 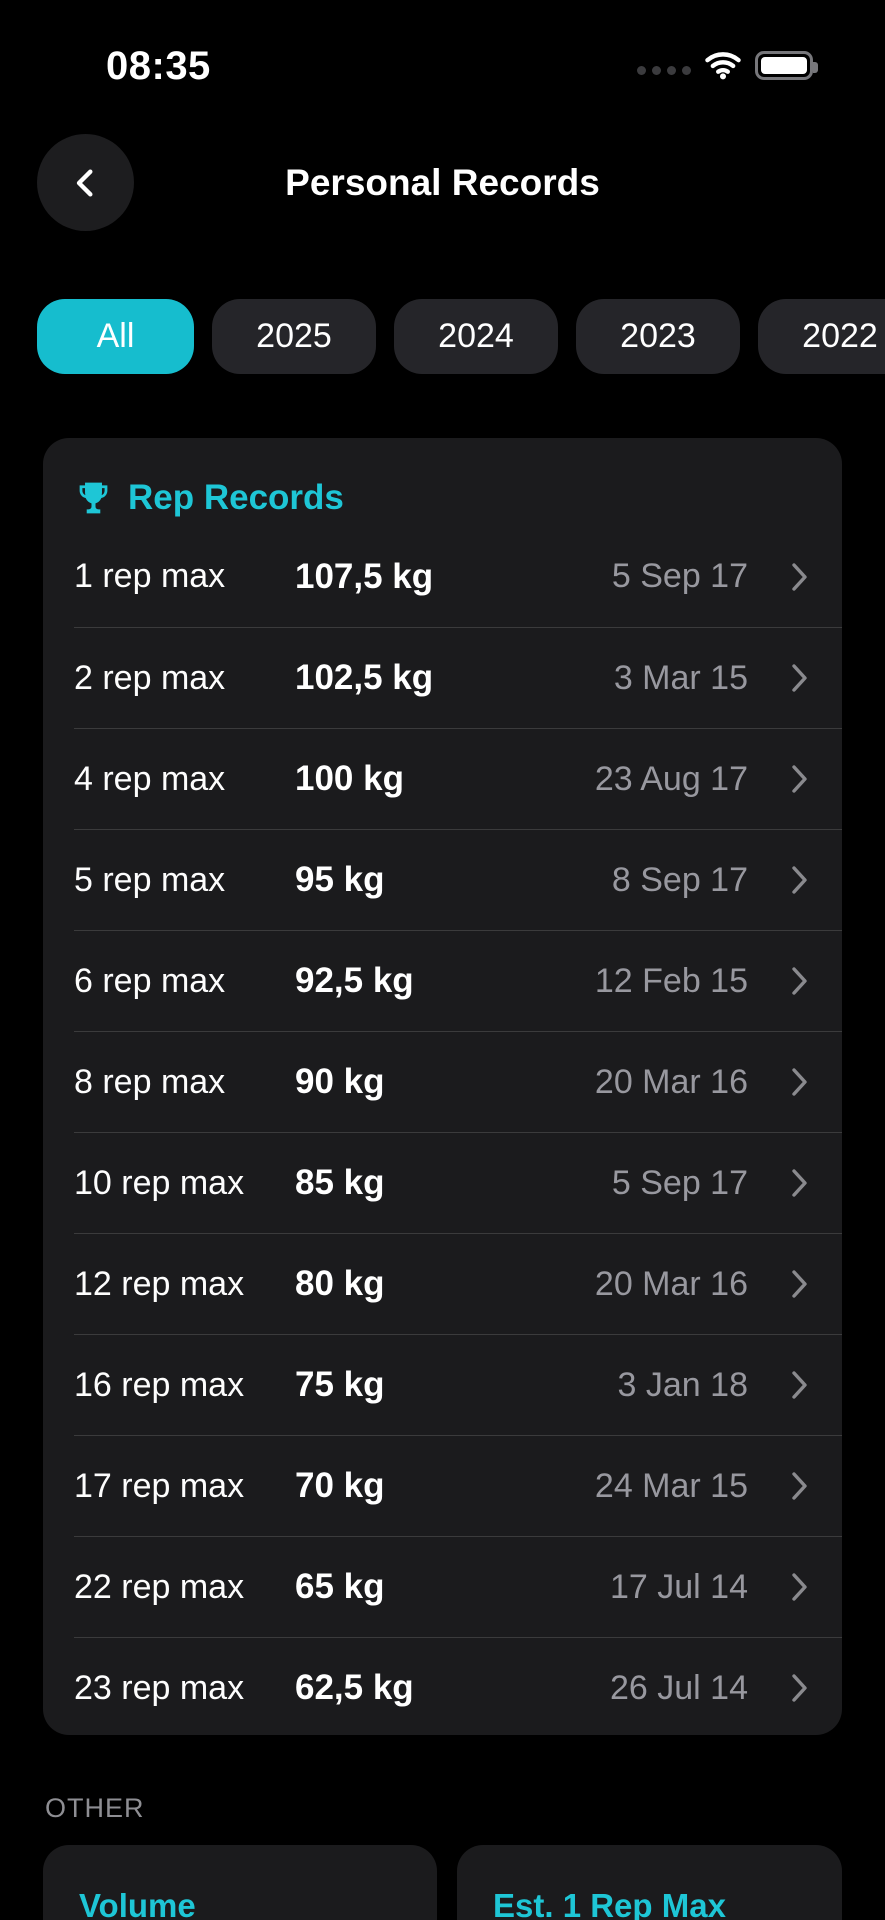 What do you see at coordinates (364, 576) in the screenshot?
I see `rep-record-value: 107,5 kg` at bounding box center [364, 576].